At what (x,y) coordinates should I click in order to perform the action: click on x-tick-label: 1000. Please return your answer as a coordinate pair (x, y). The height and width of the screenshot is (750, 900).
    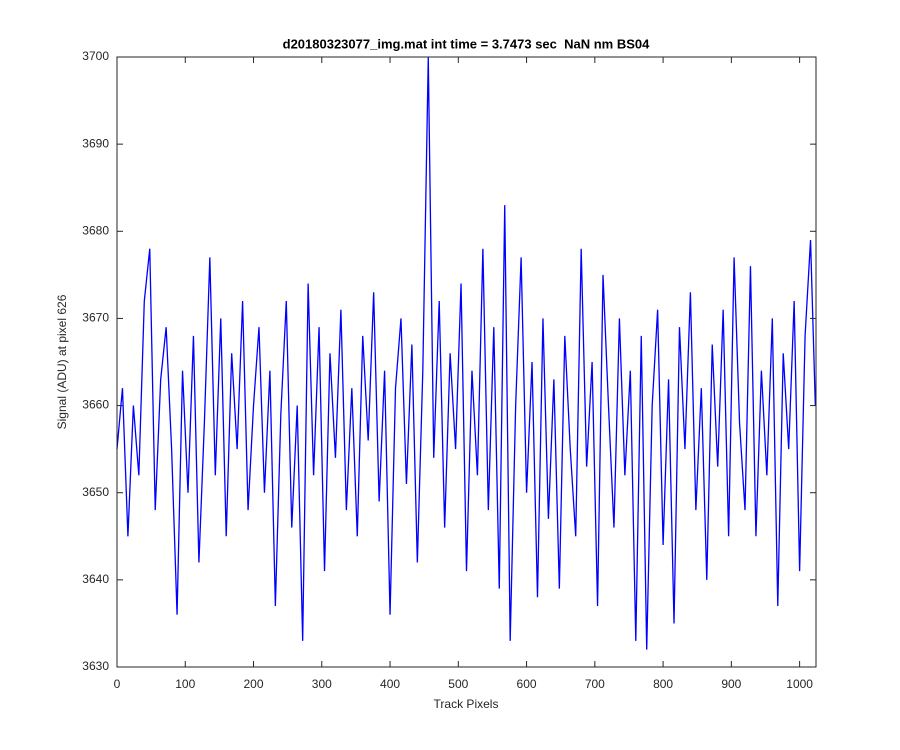
    Looking at the image, I should click on (799, 684).